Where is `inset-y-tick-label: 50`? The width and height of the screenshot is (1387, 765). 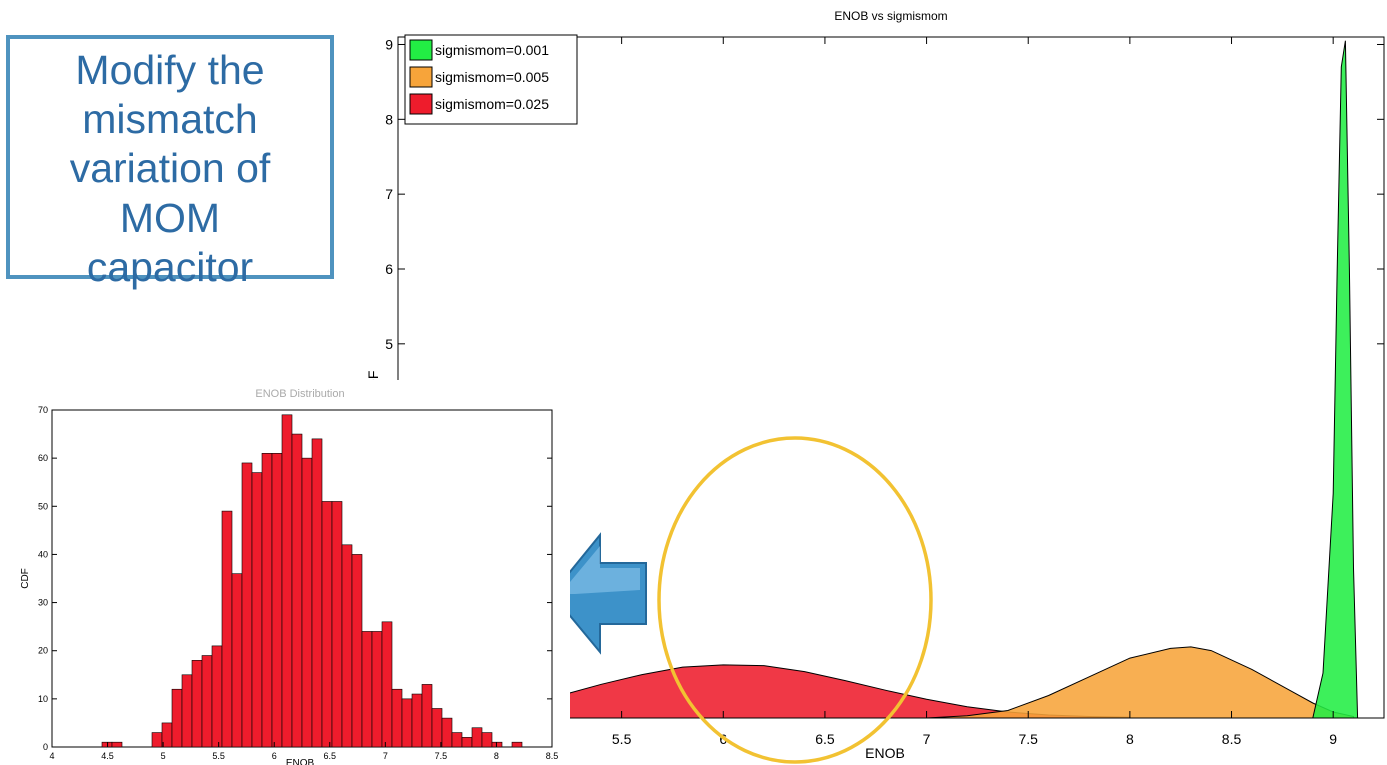
inset-y-tick-label: 50 is located at coordinates (43, 506).